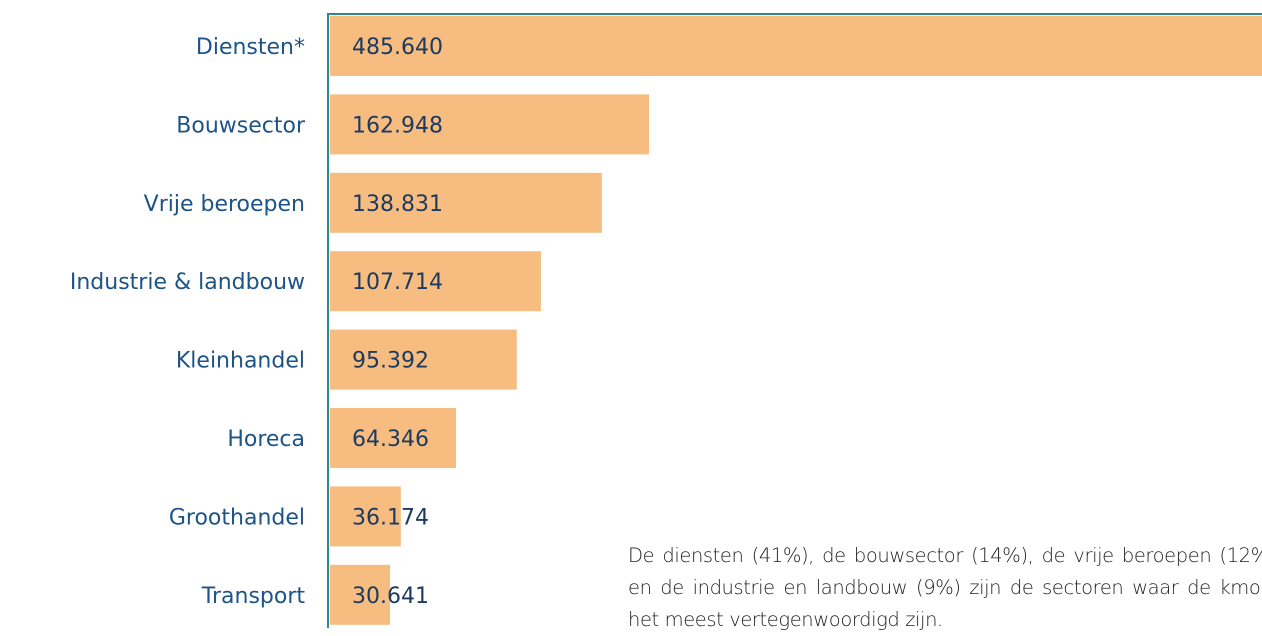  What do you see at coordinates (397, 125) in the screenshot?
I see `value-label: 162.948` at bounding box center [397, 125].